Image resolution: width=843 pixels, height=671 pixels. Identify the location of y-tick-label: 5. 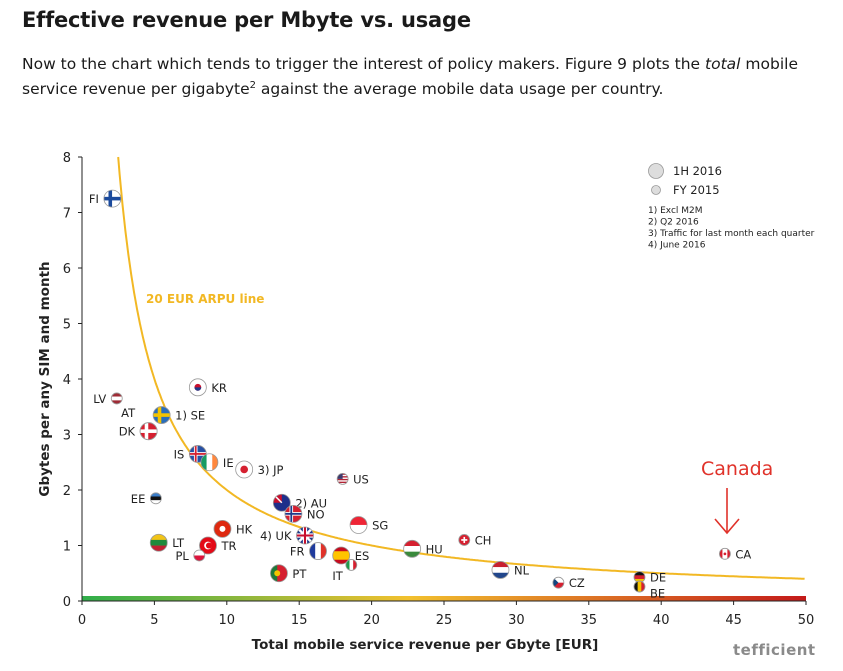
(67, 325).